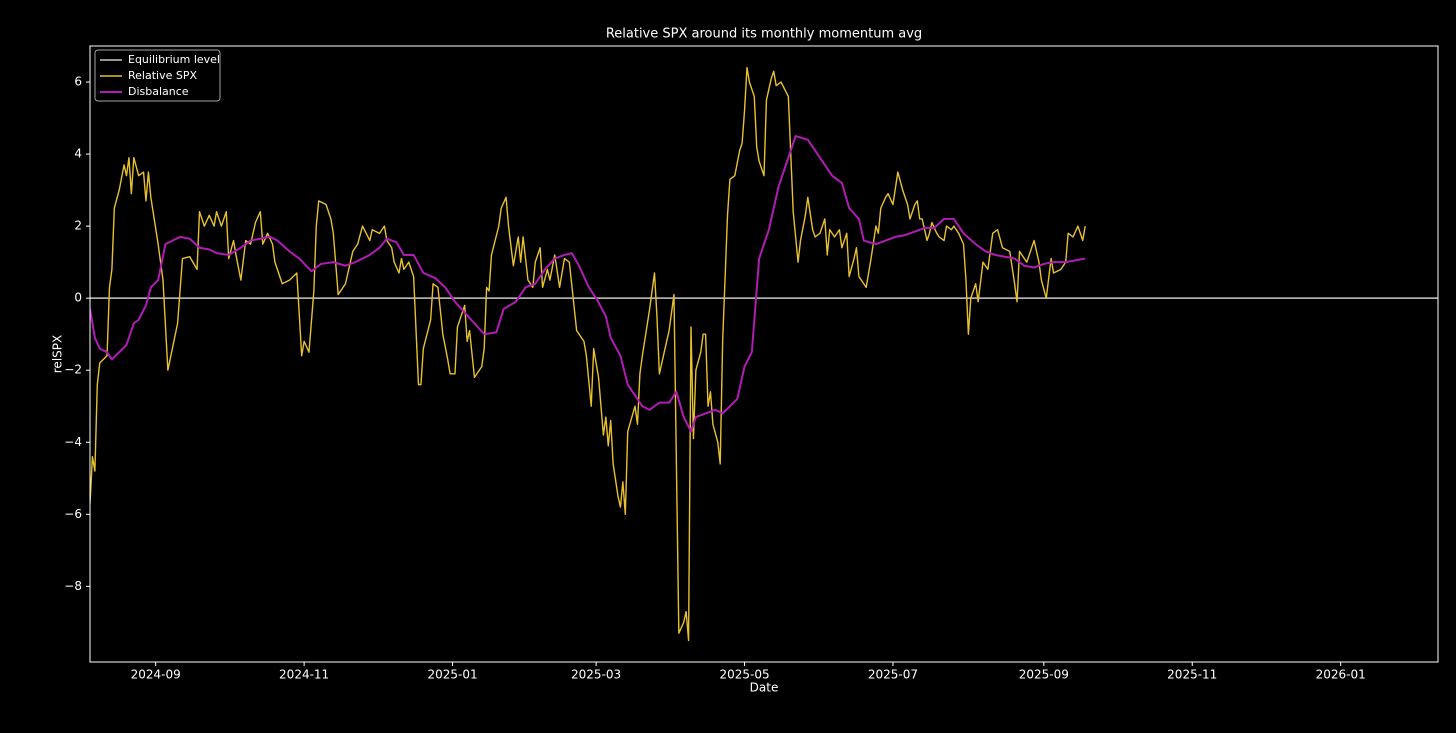 This screenshot has height=733, width=1456. What do you see at coordinates (744, 675) in the screenshot?
I see `x-tick-label: 2025-05` at bounding box center [744, 675].